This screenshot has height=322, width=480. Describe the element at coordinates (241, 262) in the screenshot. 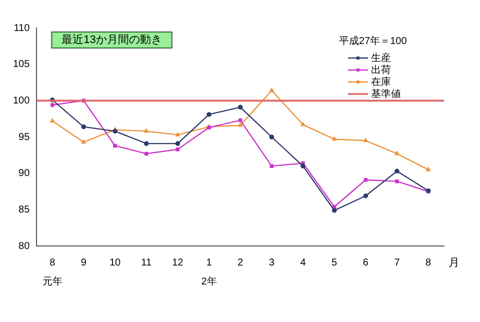

I see `x-tick-label: 2` at that location.